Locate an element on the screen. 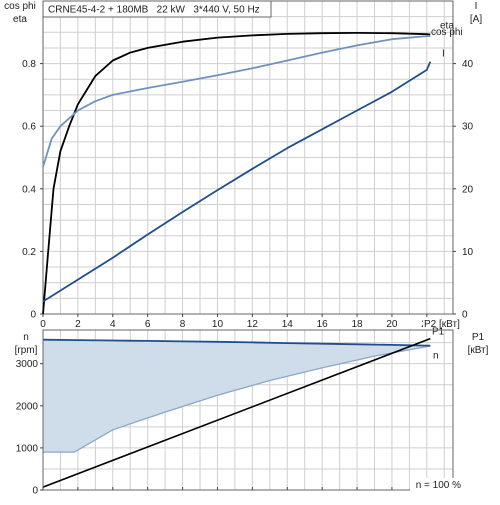 Image resolution: width=500 pixels, height=505 pixels. speed-annotation: n = 100 % is located at coordinates (438, 485).